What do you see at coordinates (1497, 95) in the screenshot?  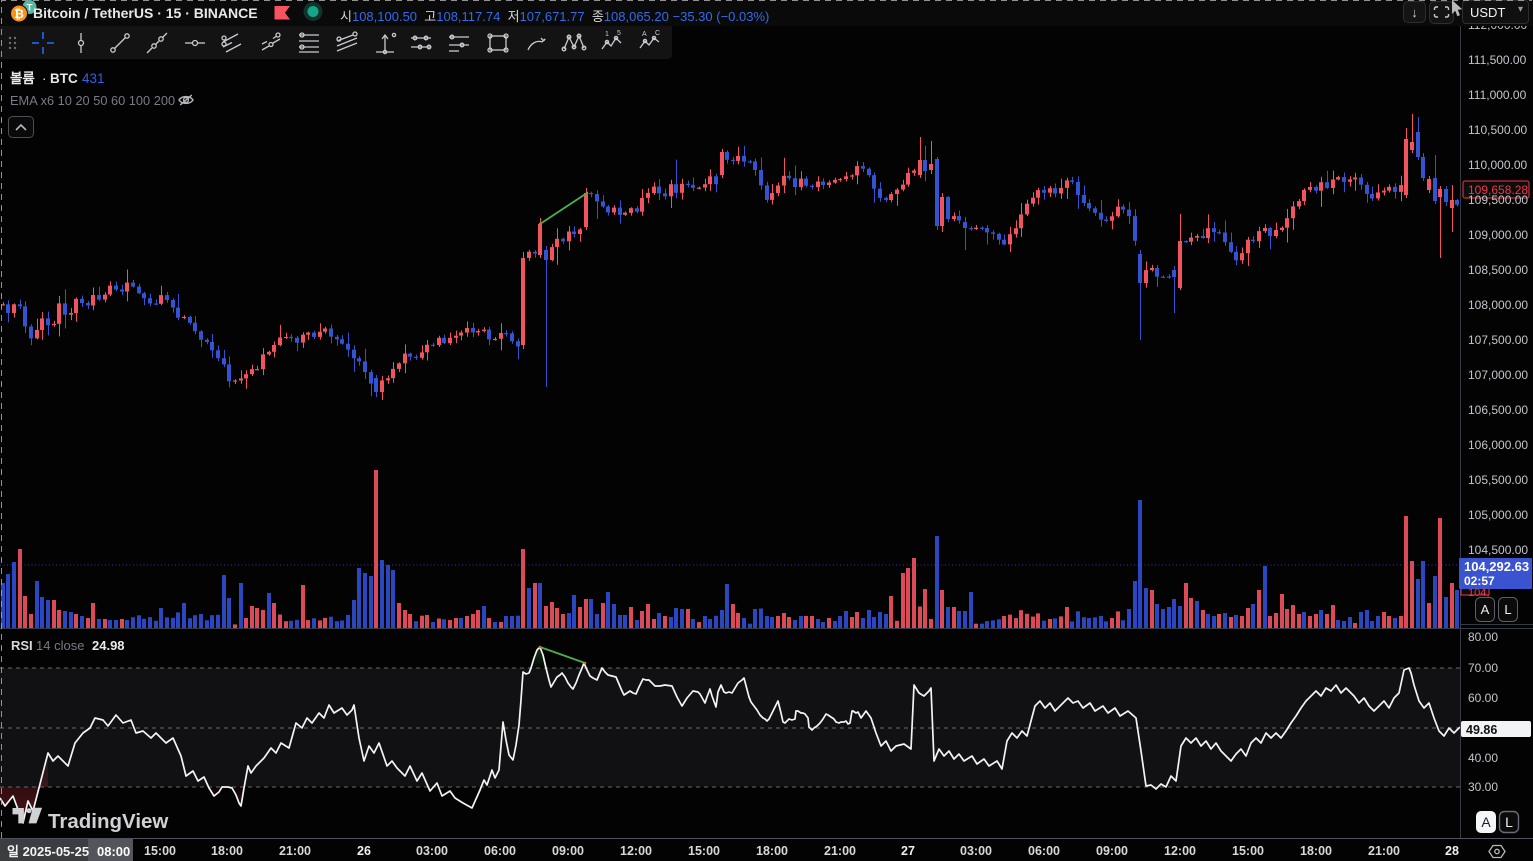 I see `svg-text: 111,000.00` at bounding box center [1497, 95].